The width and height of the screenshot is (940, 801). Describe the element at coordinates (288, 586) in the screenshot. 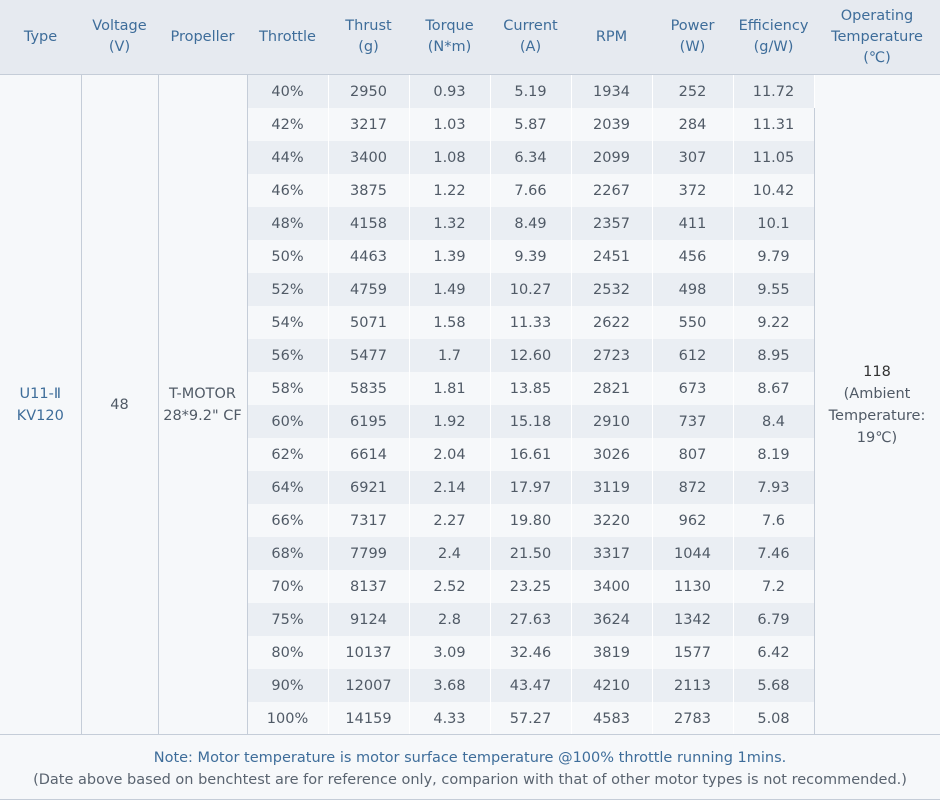

I see `cell-throttle: 70%` at that location.